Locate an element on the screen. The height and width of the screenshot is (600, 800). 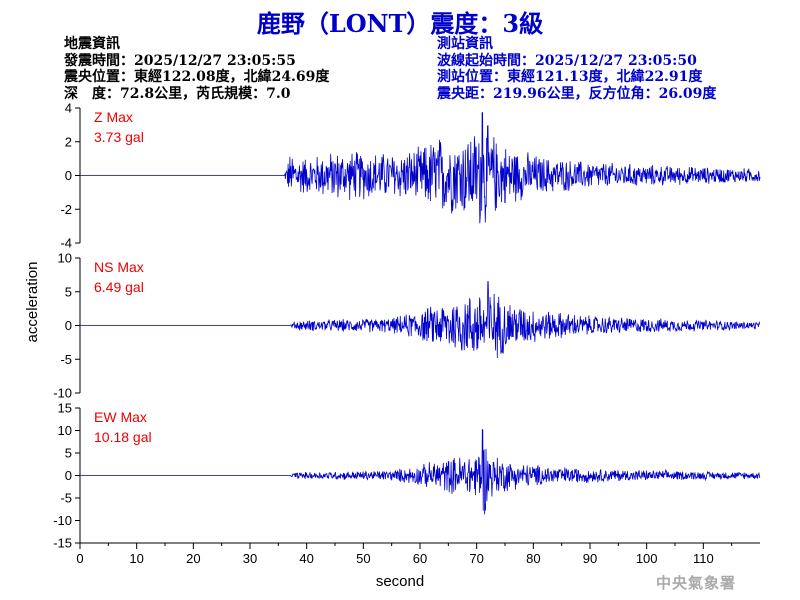
station-info-heading: 測站資訊 is located at coordinates (465, 44).